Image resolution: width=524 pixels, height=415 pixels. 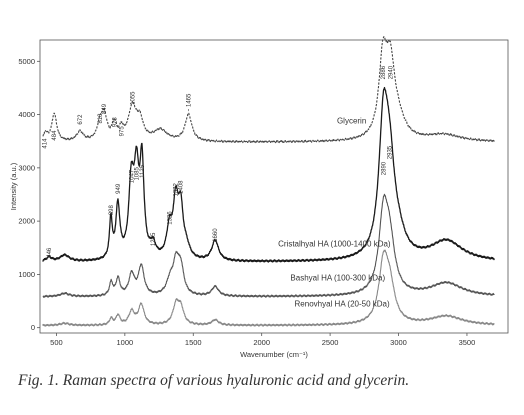 What do you see at coordinates (115, 122) in the screenshot?
I see `peak-label: 923` at bounding box center [115, 122].